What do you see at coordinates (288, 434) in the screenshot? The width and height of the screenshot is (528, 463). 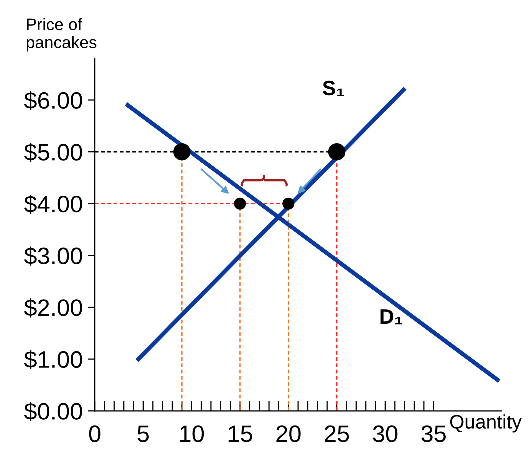 I see `x-tick-label: 20` at bounding box center [288, 434].